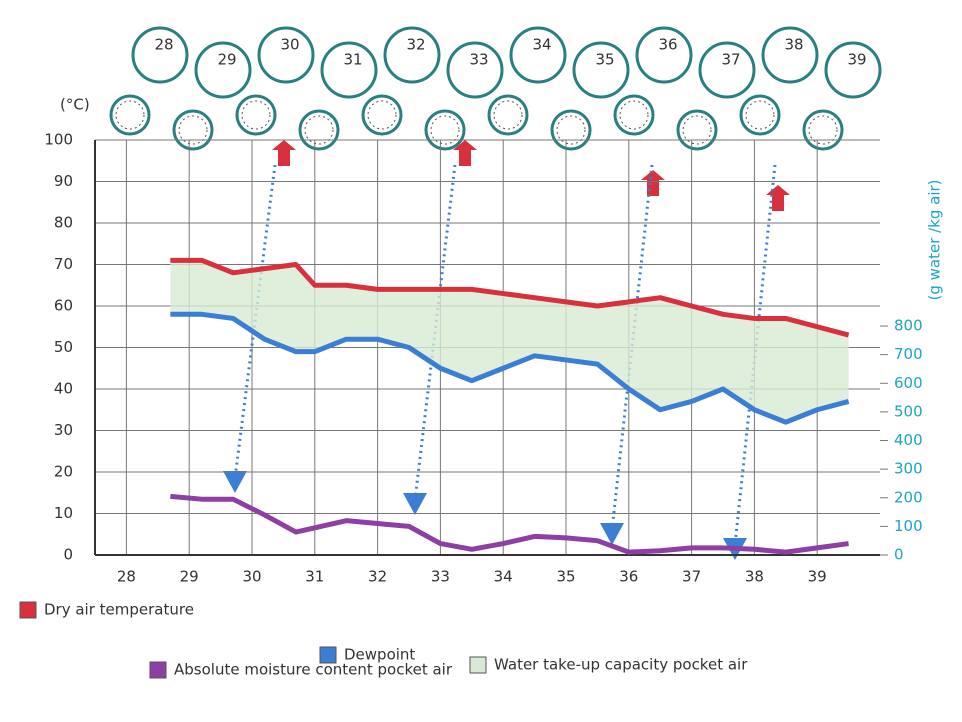  What do you see at coordinates (189, 577) in the screenshot?
I see `x-tick-label: 29` at bounding box center [189, 577].